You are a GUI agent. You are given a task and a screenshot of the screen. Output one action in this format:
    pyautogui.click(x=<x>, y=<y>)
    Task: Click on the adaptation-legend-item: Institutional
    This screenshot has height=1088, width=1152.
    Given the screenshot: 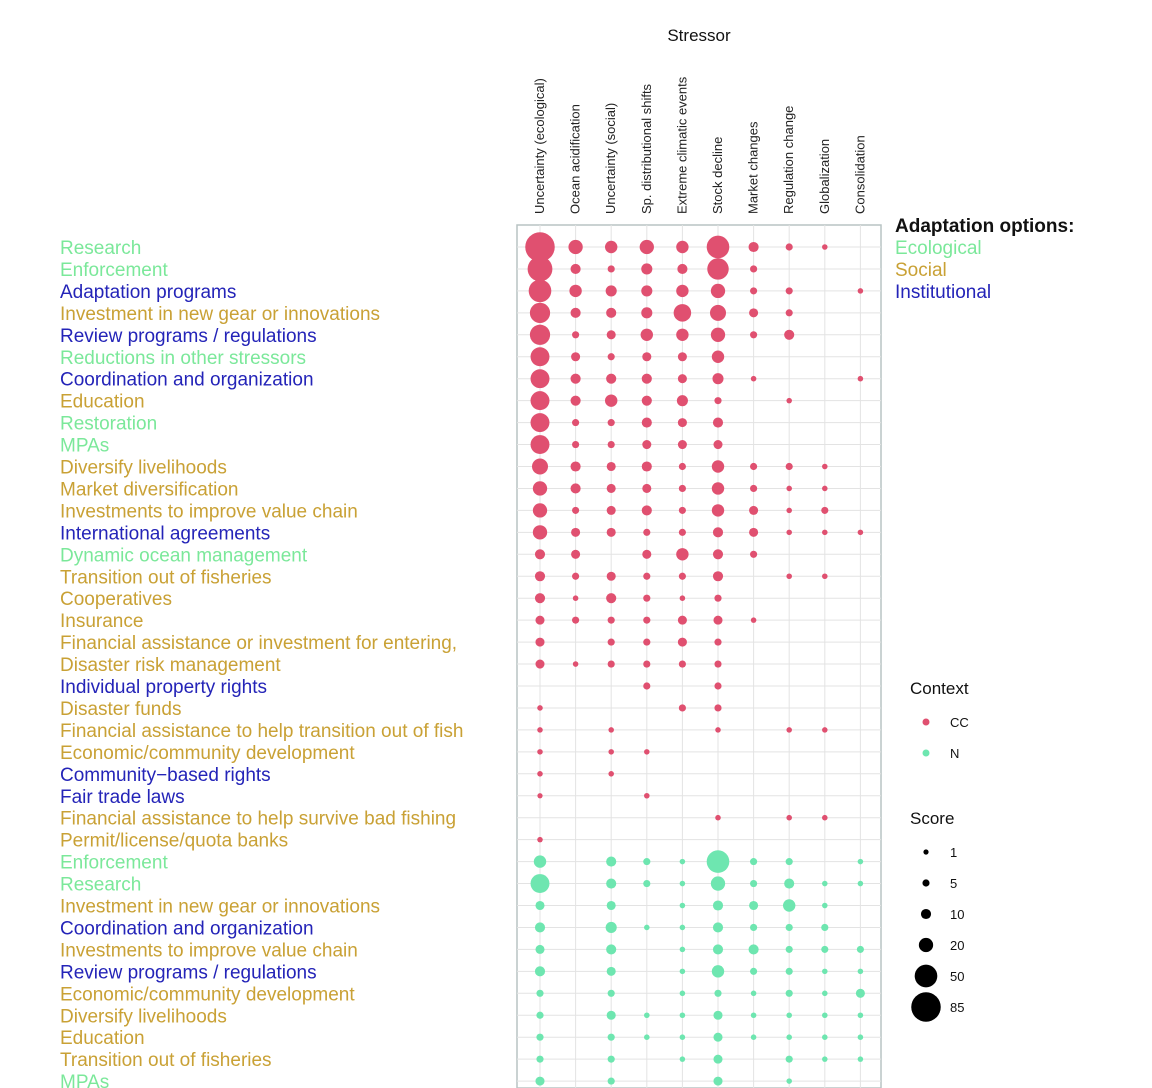 What is the action you would take?
    pyautogui.click(x=943, y=292)
    